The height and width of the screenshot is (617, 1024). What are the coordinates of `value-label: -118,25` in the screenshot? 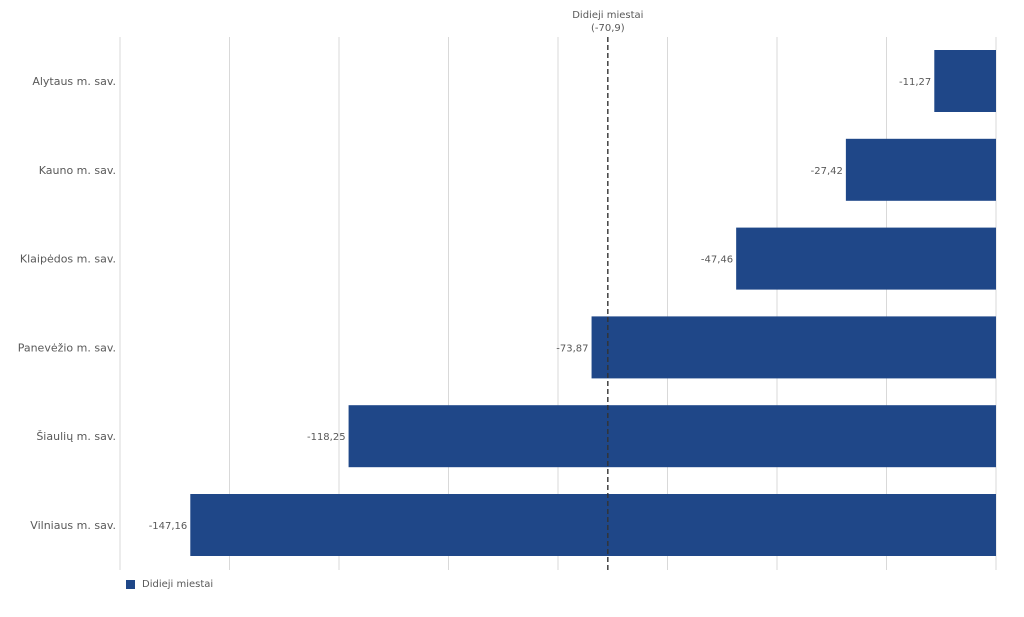 It's located at (326, 437).